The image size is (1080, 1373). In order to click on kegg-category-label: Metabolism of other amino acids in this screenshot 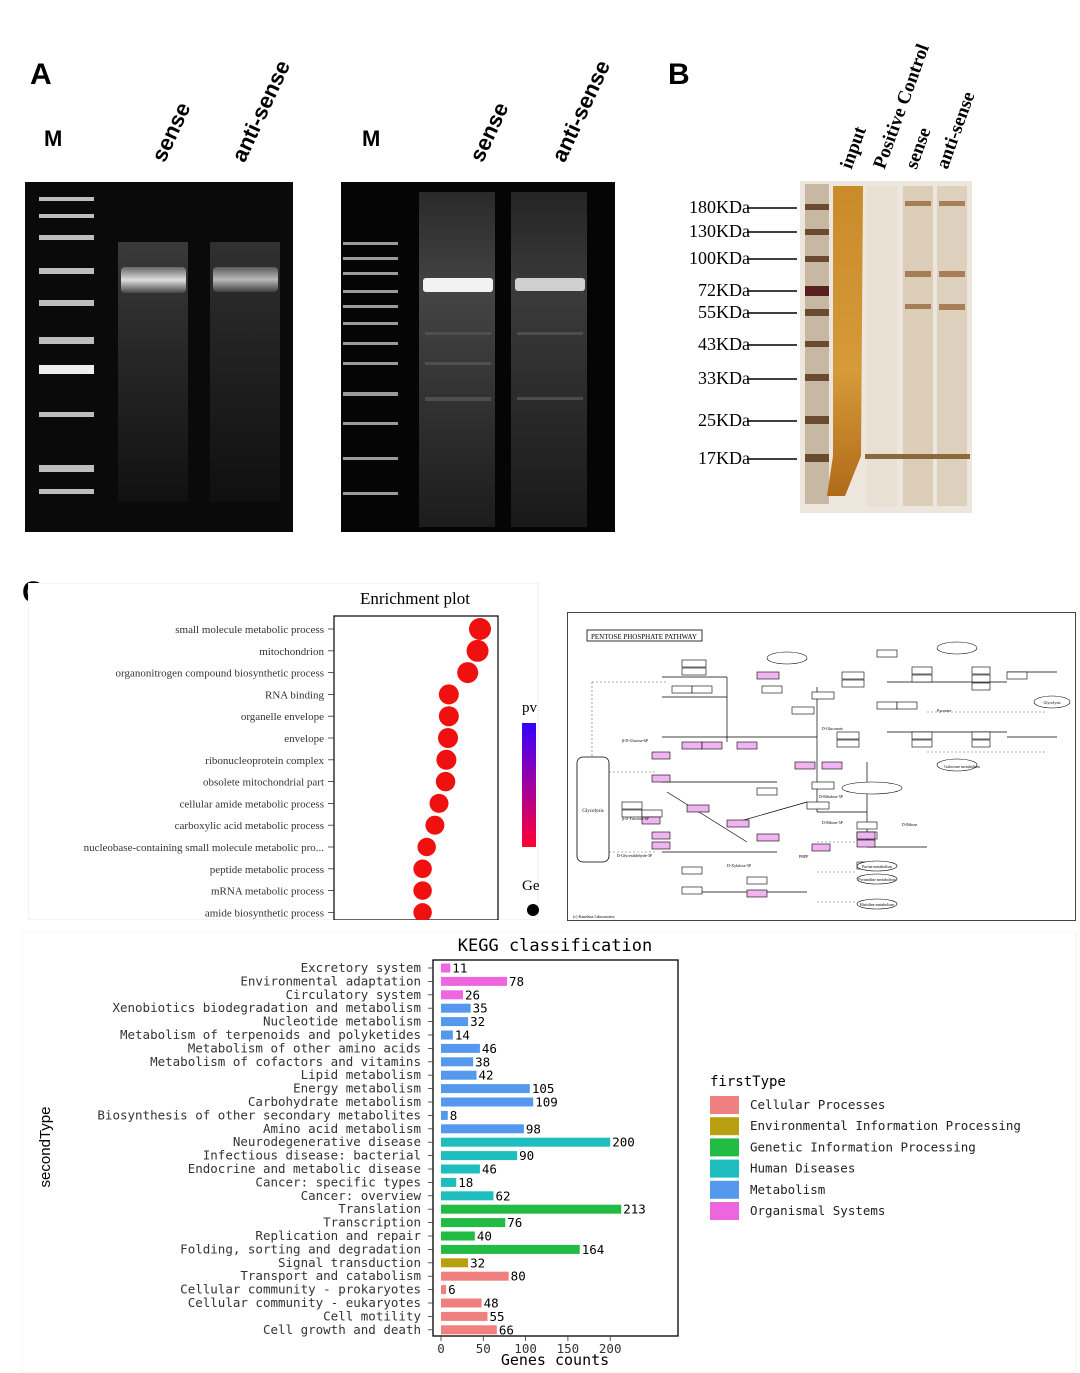, I will do `click(304, 1047)`.